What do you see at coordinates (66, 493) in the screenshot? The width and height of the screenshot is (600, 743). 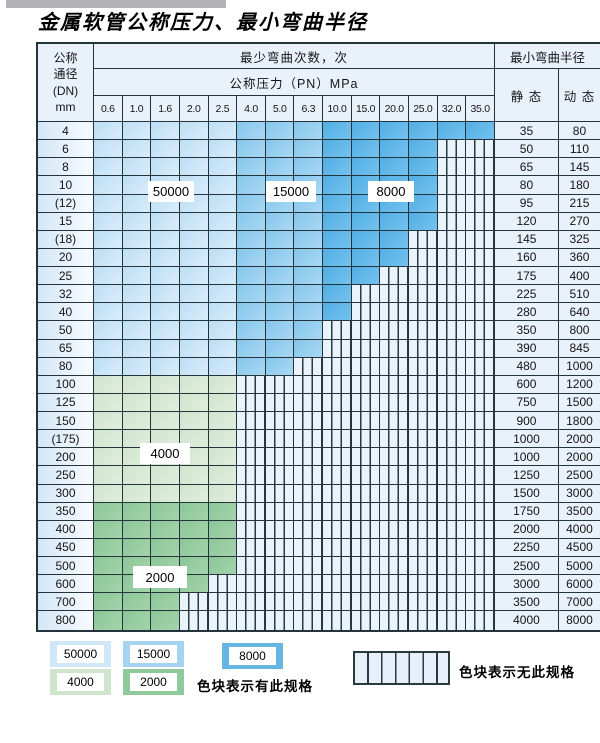 I see `dn-cell: 300` at bounding box center [66, 493].